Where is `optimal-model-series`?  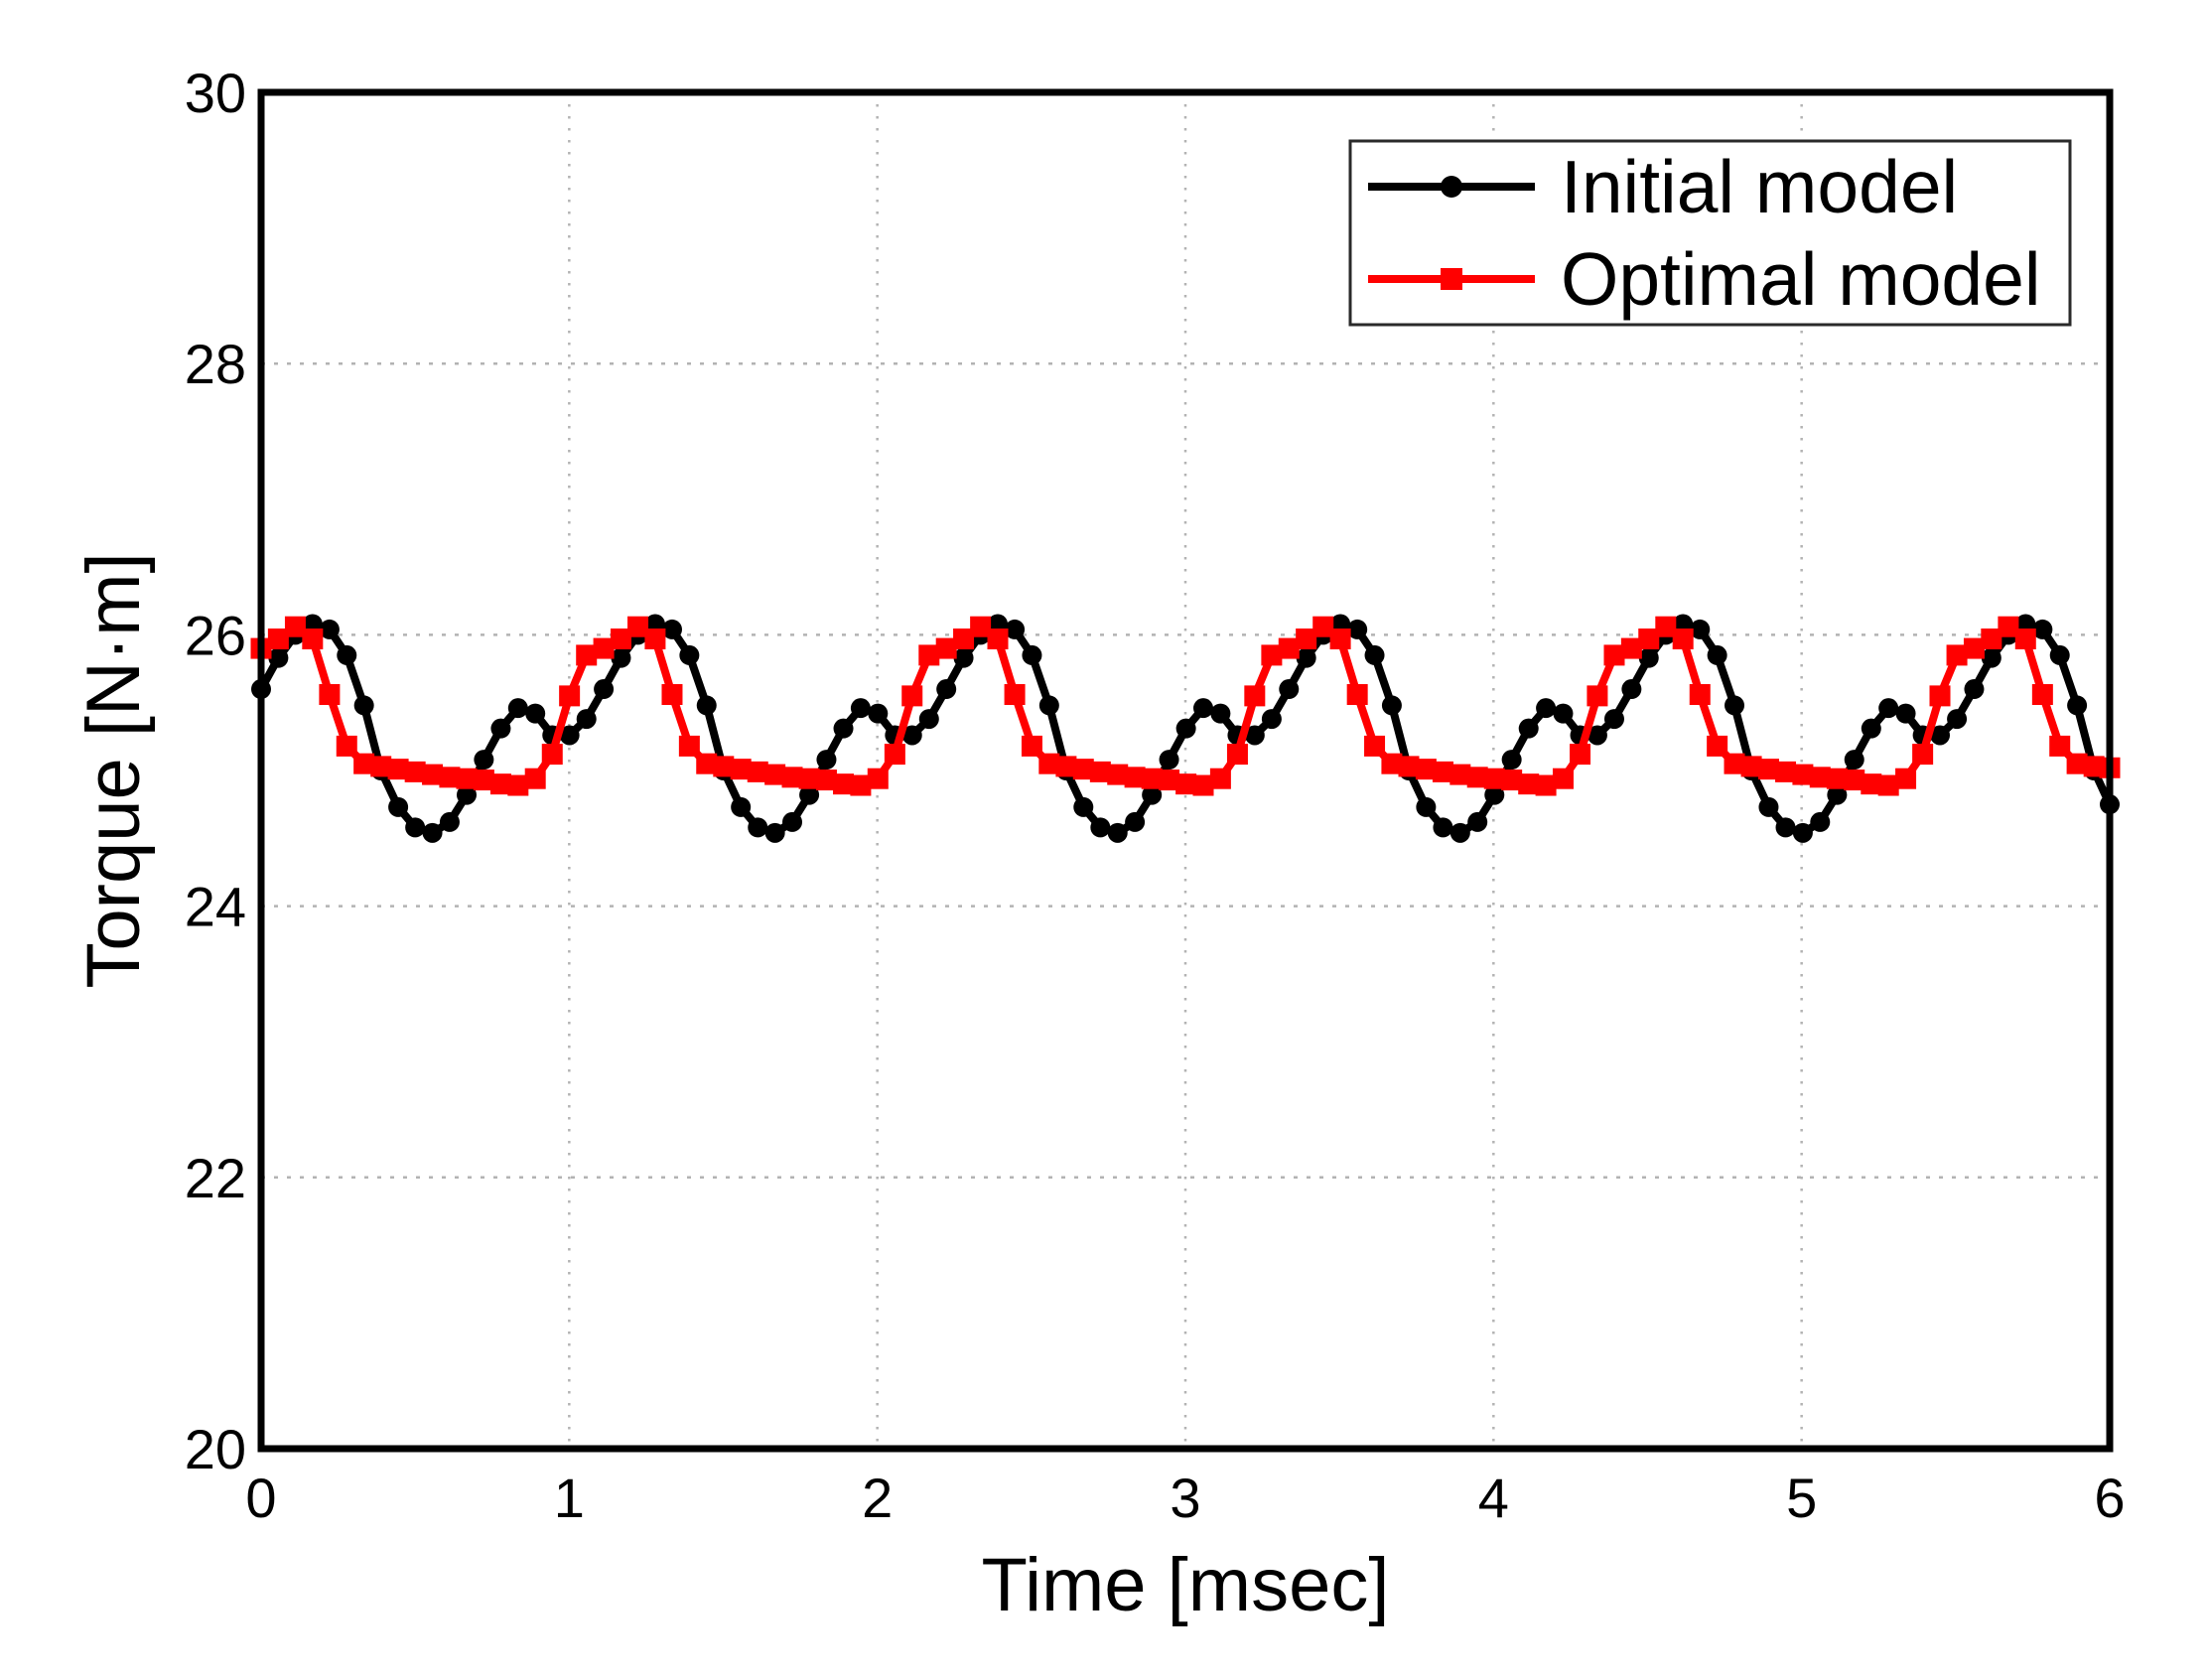
optimal-model-series is located at coordinates (1186, 706).